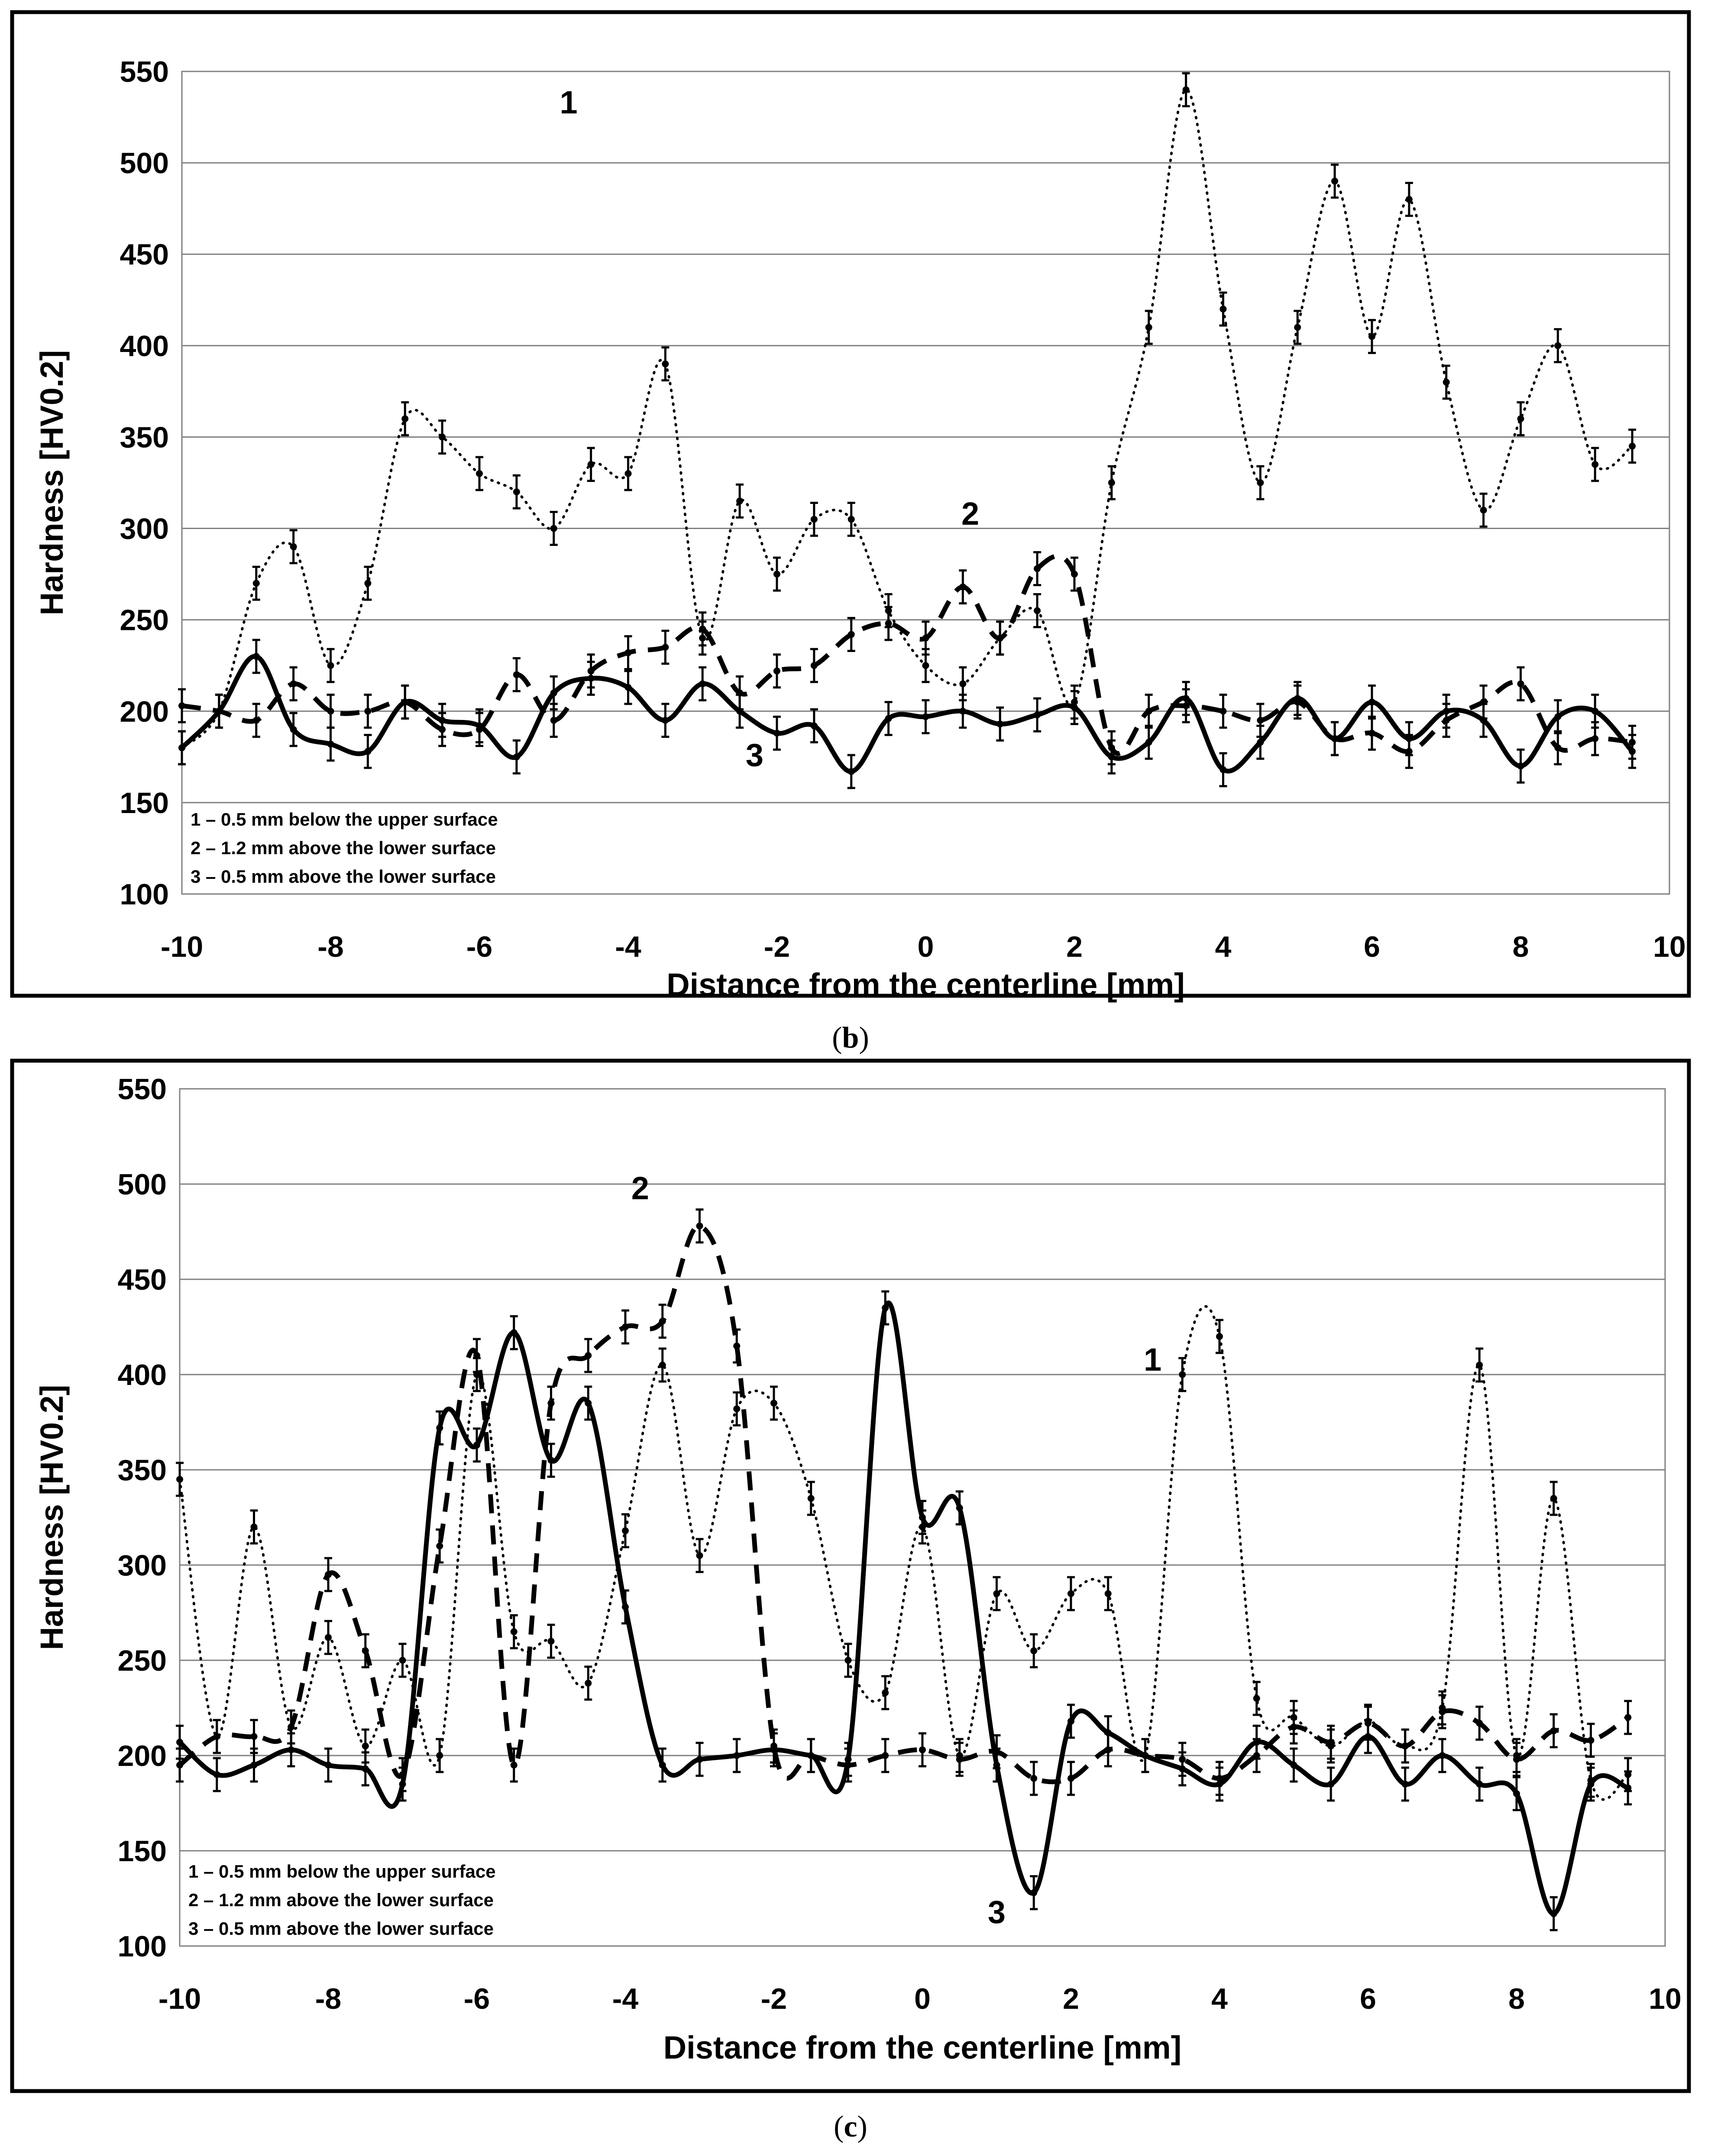 This screenshot has width=1711, height=2156. I want to click on x-tick-label: -4, so click(628, 946).